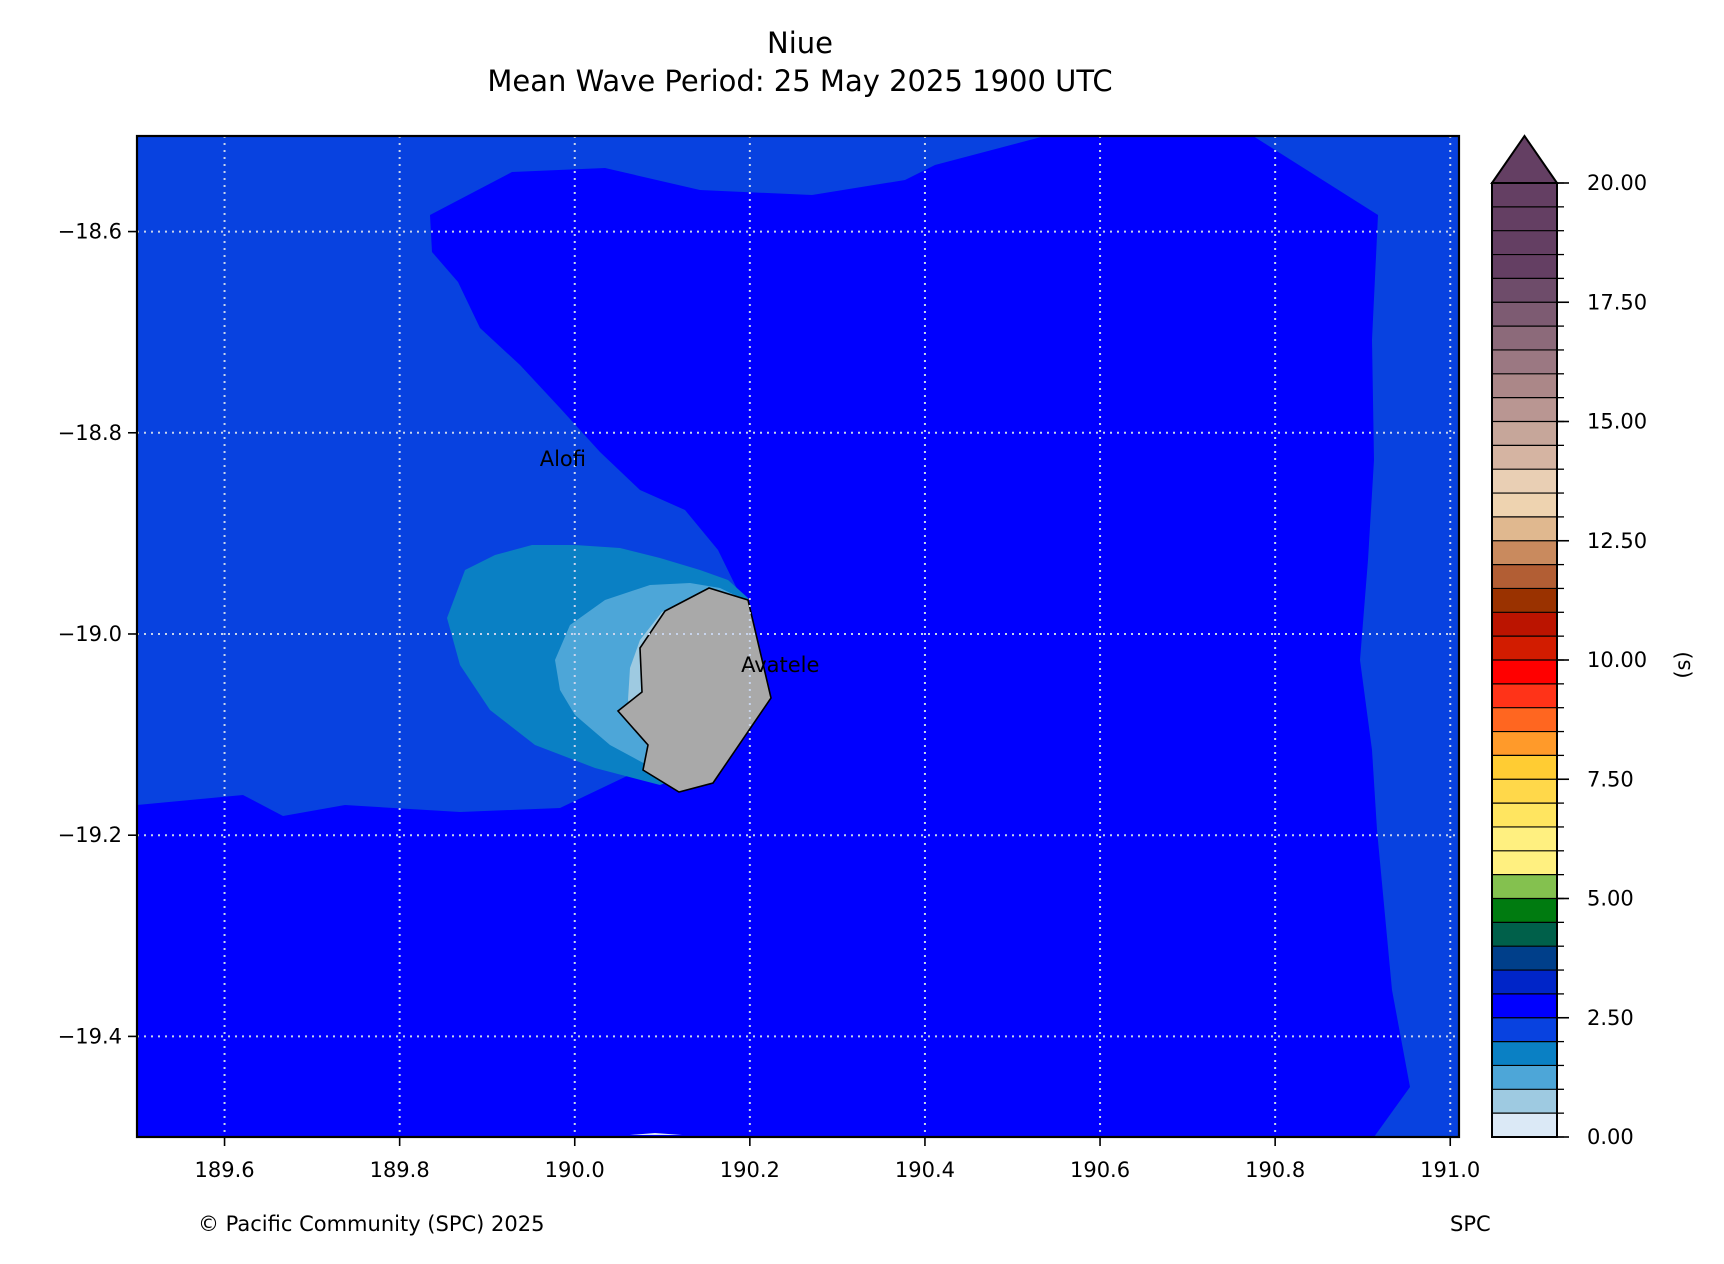 Image resolution: width=1724 pixels, height=1264 pixels. I want to click on colorbar-tick-label: 17.50, so click(1617, 302).